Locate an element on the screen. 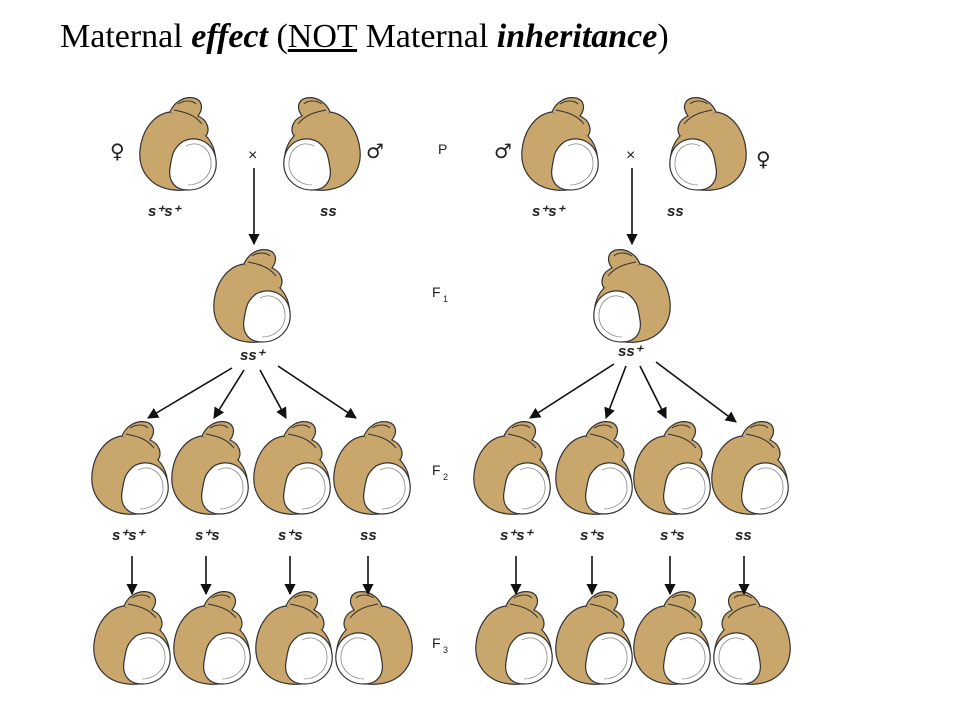 This screenshot has width=960, height=720. snail-right-p-male is located at coordinates (560, 144).